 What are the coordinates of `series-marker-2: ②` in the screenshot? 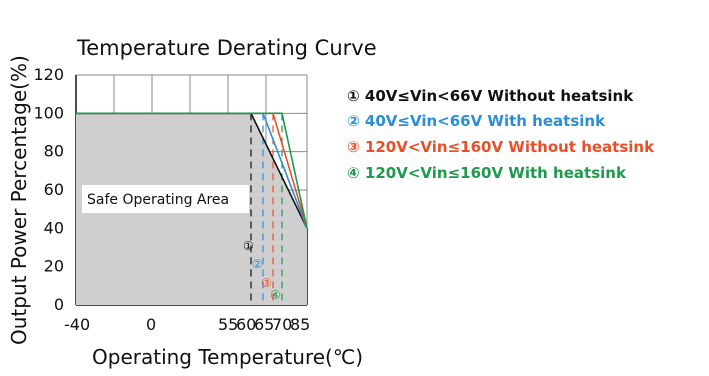 It's located at (257, 264).